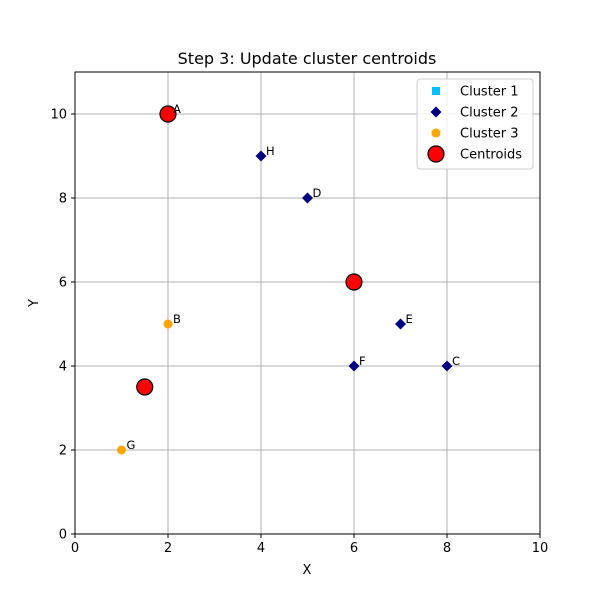 This screenshot has height=600, width=600. I want to click on cluster-2-point-e, so click(400, 324).